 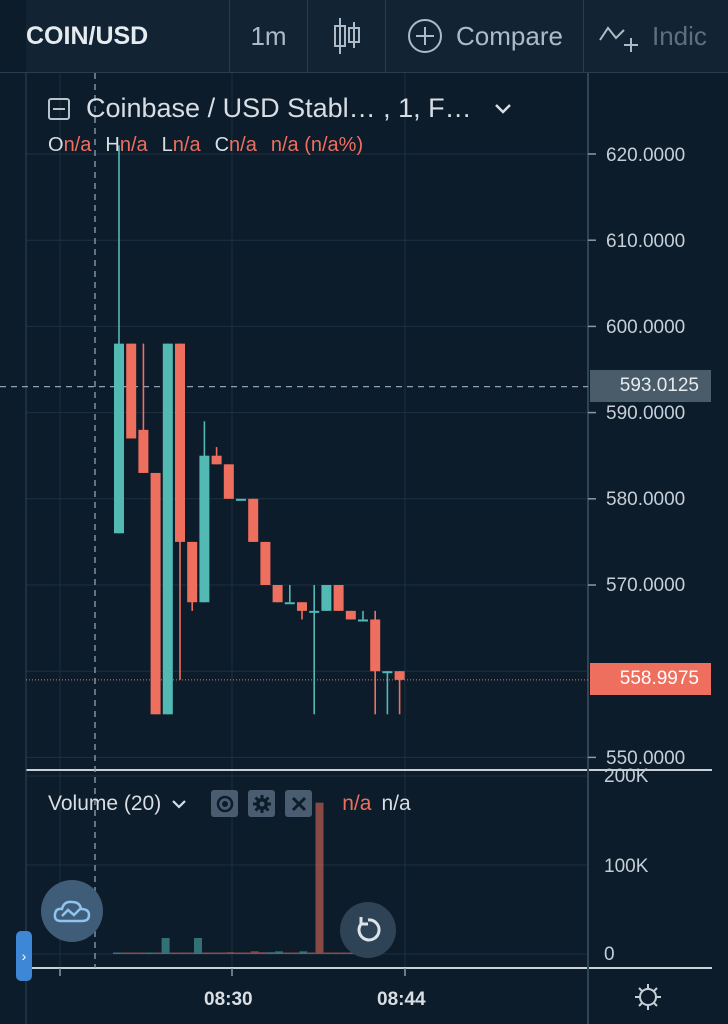 I want to click on eye-icon, so click(x=225, y=803).